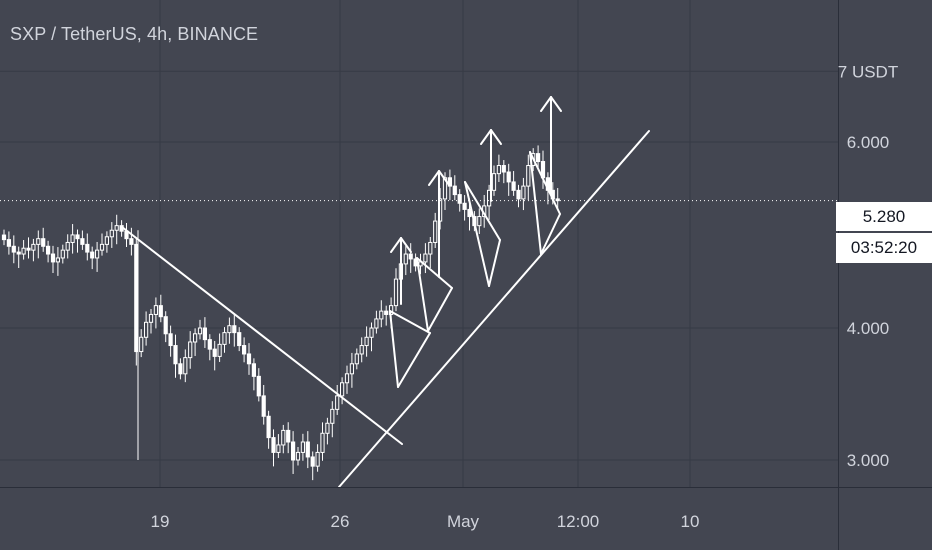  What do you see at coordinates (868, 460) in the screenshot?
I see `price-tick-label: 3.000` at bounding box center [868, 460].